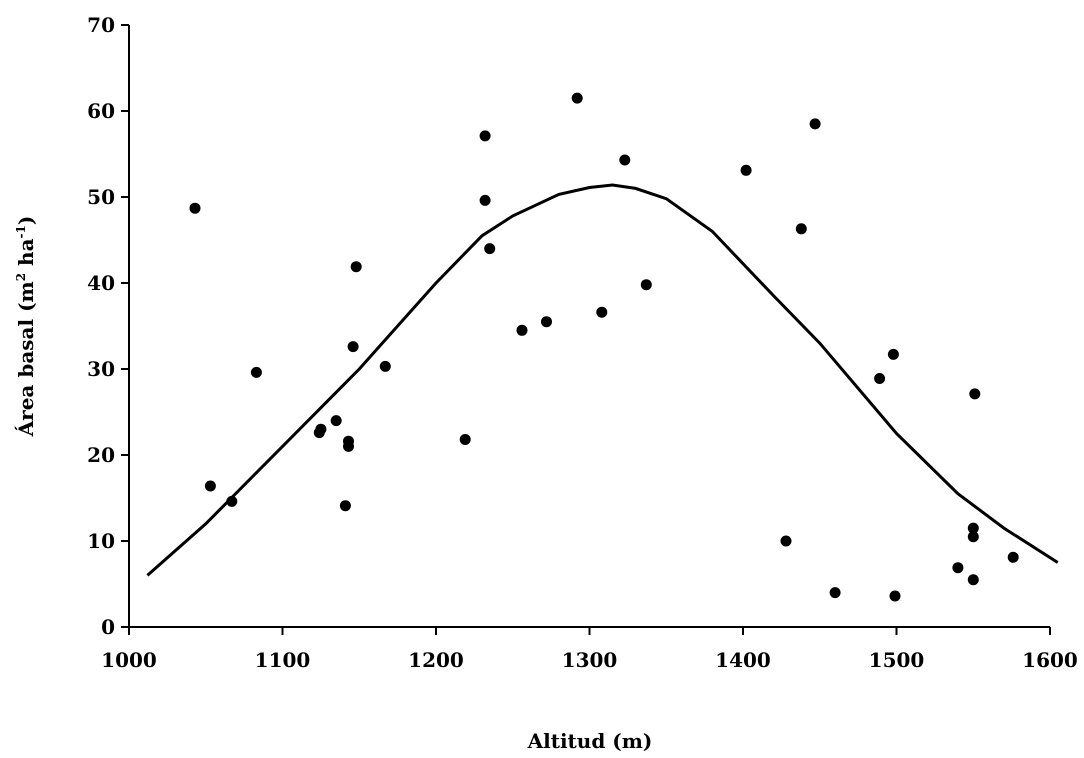 Image resolution: width=1084 pixels, height=758 pixels. Describe the element at coordinates (590, 741) in the screenshot. I see `x-axis-title: Altitud (m)` at that location.